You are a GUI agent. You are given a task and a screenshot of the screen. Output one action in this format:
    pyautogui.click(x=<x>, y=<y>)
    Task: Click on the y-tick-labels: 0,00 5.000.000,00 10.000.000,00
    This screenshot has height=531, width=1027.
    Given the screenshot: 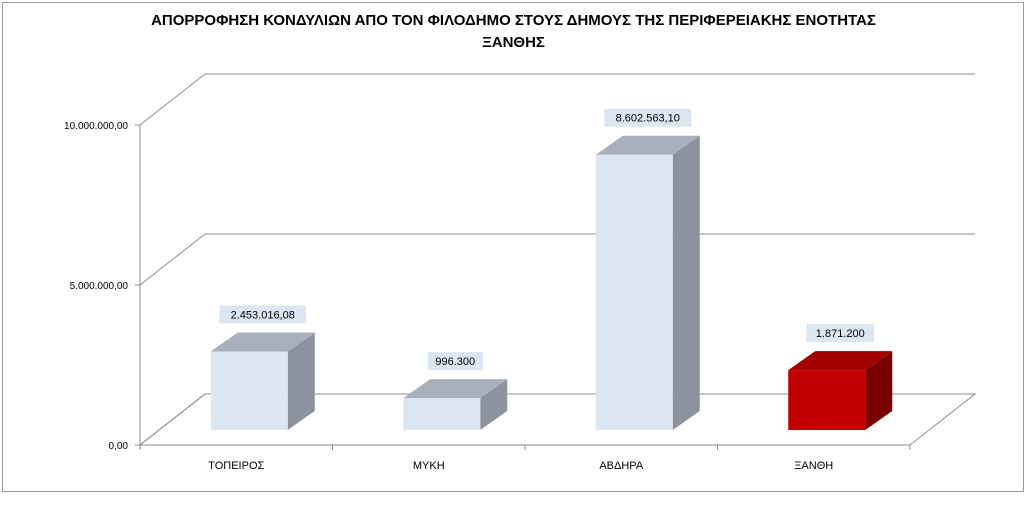 What is the action you would take?
    pyautogui.click(x=102, y=286)
    